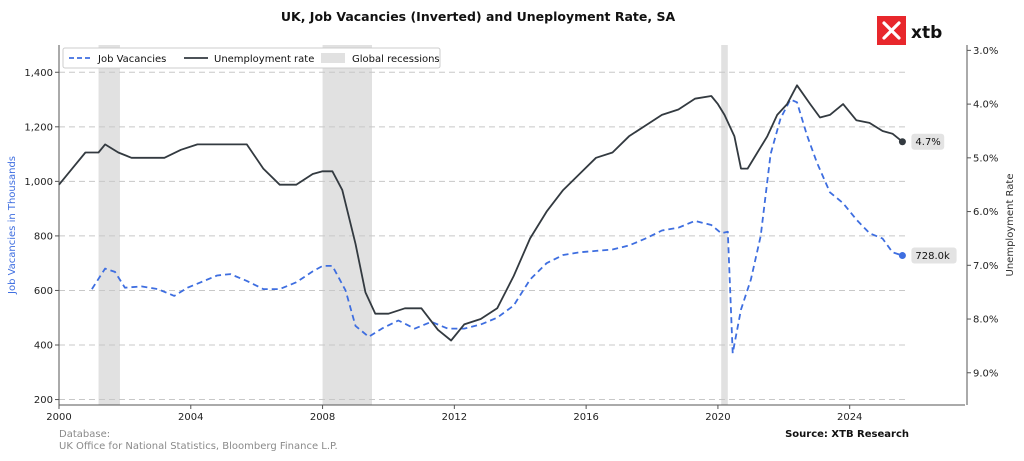  I want to click on footer-database-label: Database:, so click(84, 434).